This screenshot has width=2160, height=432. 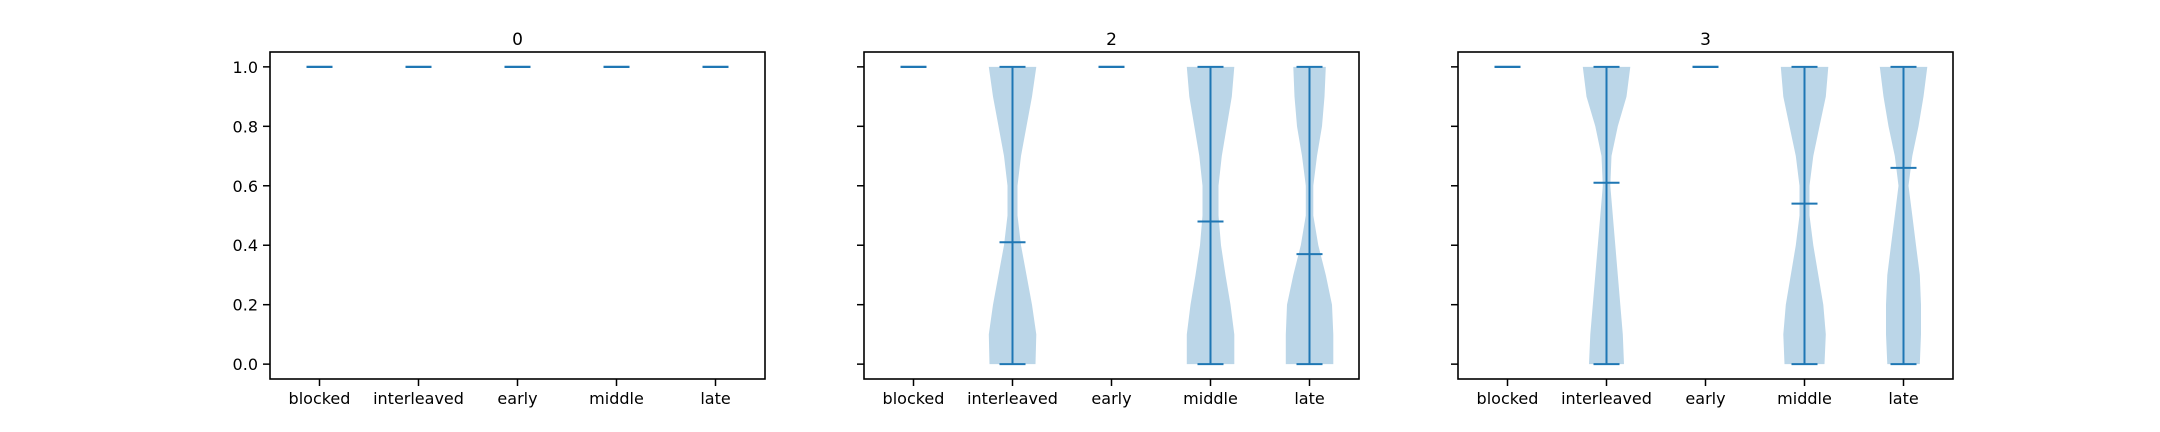 I want to click on panel-title: 2, so click(x=1111, y=40).